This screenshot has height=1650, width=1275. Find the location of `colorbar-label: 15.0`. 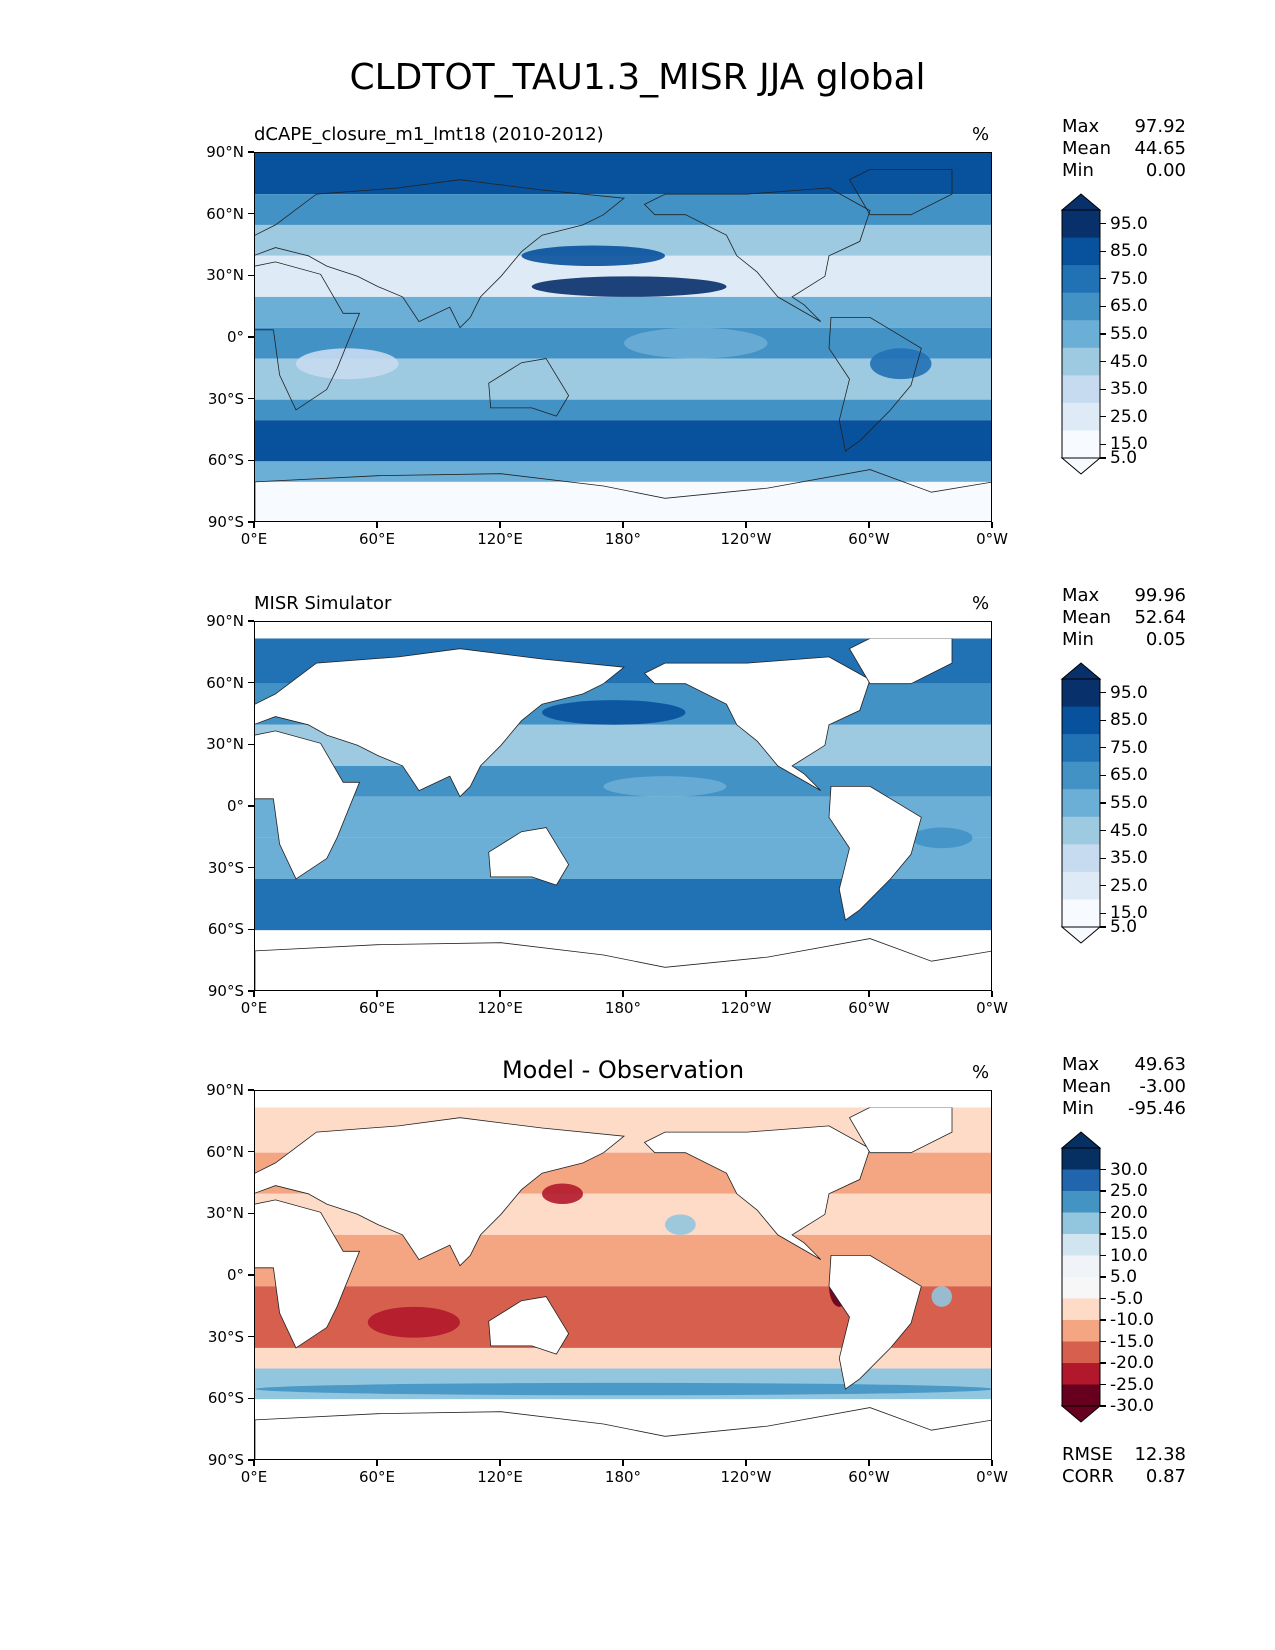

colorbar-label: 15.0 is located at coordinates (1129, 913).